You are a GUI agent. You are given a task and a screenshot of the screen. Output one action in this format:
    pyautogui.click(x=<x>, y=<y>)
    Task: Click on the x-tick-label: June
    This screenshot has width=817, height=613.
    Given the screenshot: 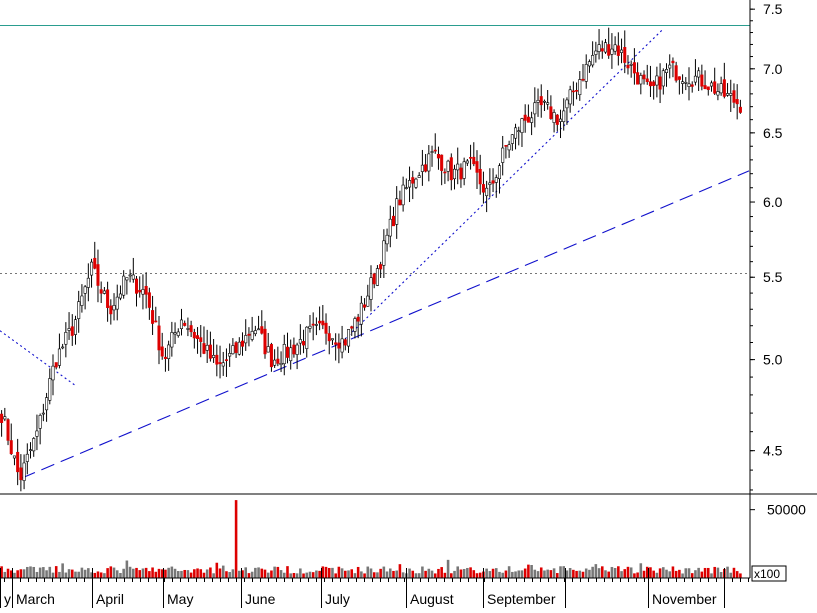 What is the action you would take?
    pyautogui.click(x=260, y=599)
    